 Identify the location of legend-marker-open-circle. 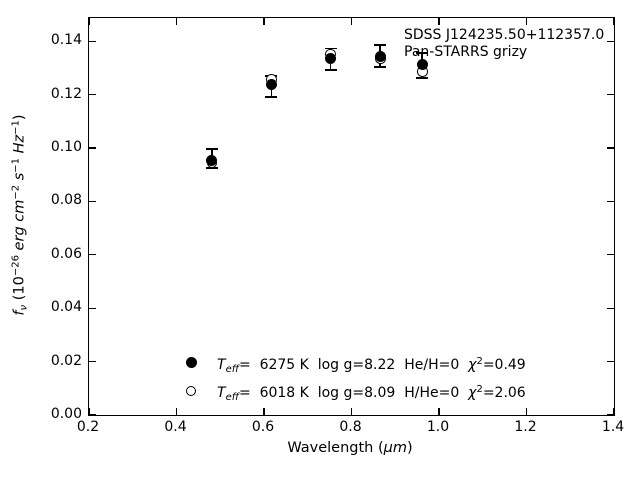
(191, 391).